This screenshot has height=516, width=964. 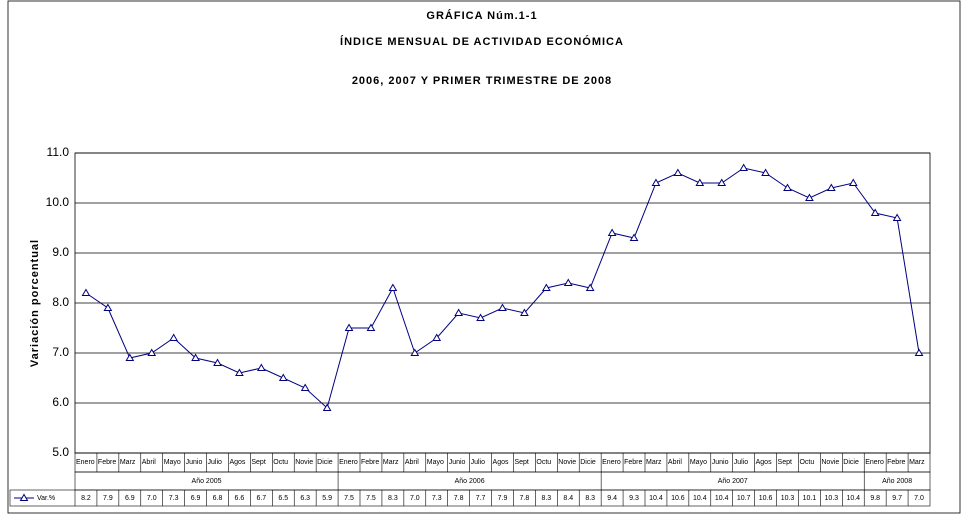 I want to click on data-label: 6.5, so click(x=283, y=498).